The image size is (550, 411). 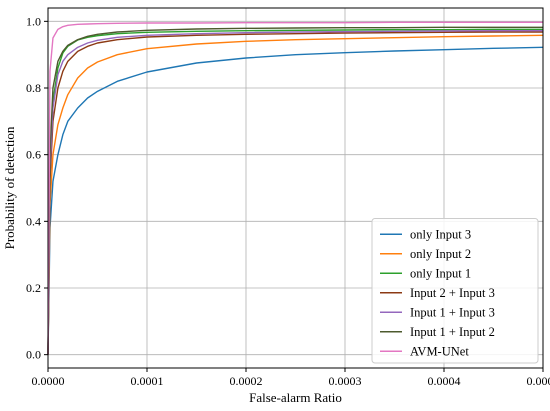 I want to click on legend-label: Input 1 + Input 3, so click(x=452, y=312).